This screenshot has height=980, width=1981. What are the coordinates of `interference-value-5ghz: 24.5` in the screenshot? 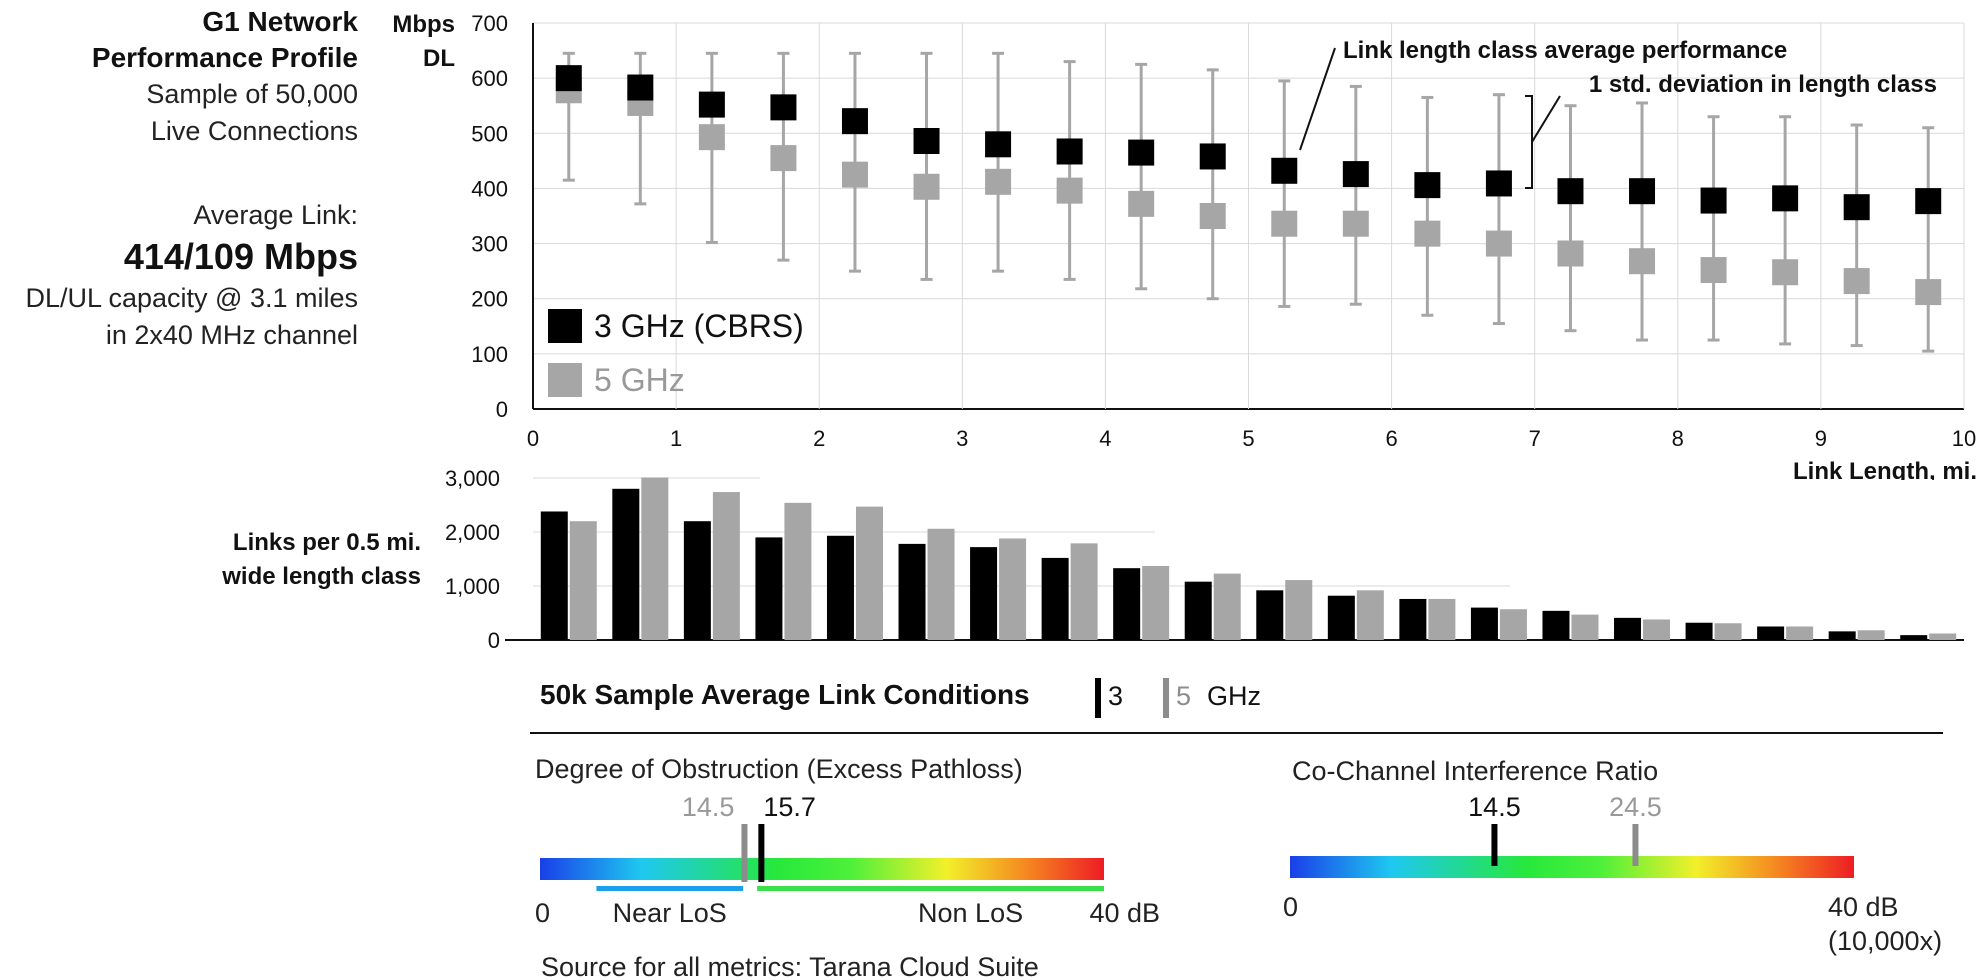 It's located at (1635, 807).